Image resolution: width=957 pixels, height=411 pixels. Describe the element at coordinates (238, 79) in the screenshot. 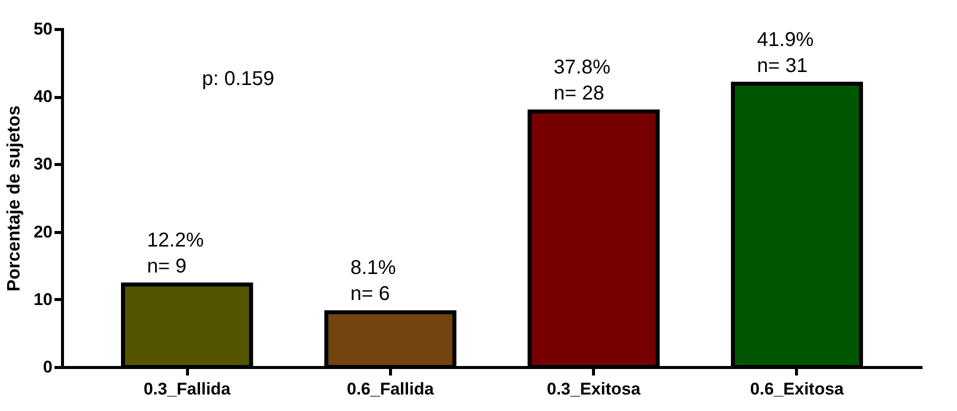

I see `annotation: p: 0.159` at that location.